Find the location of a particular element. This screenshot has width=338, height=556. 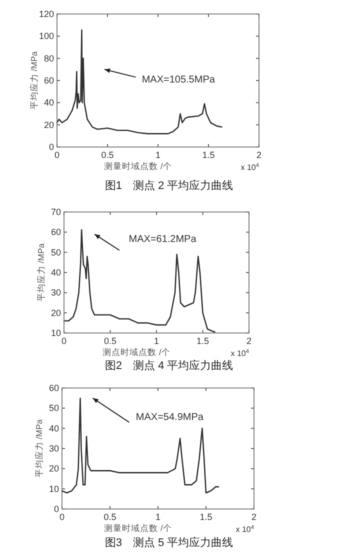

y-tick-label: 120 is located at coordinates (46, 14).